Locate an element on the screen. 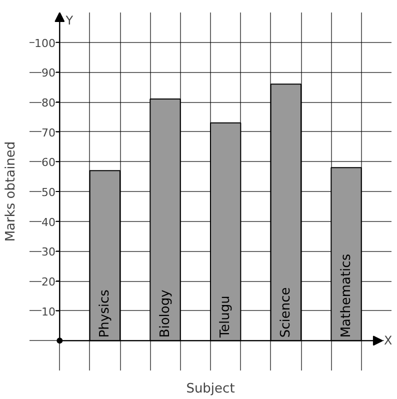 This screenshot has height=399, width=397. y-tick-label: 40 is located at coordinates (48, 222).